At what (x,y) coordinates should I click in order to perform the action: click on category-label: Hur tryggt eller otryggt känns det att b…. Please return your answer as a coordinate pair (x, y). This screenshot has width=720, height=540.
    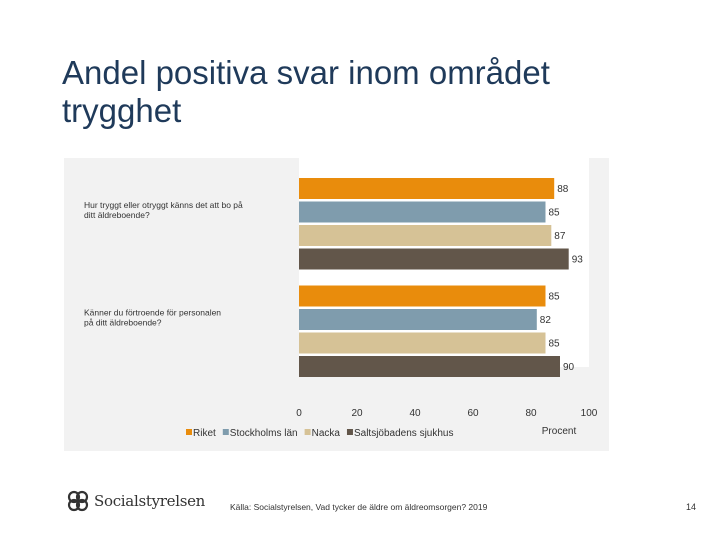
    Looking at the image, I should click on (163, 205).